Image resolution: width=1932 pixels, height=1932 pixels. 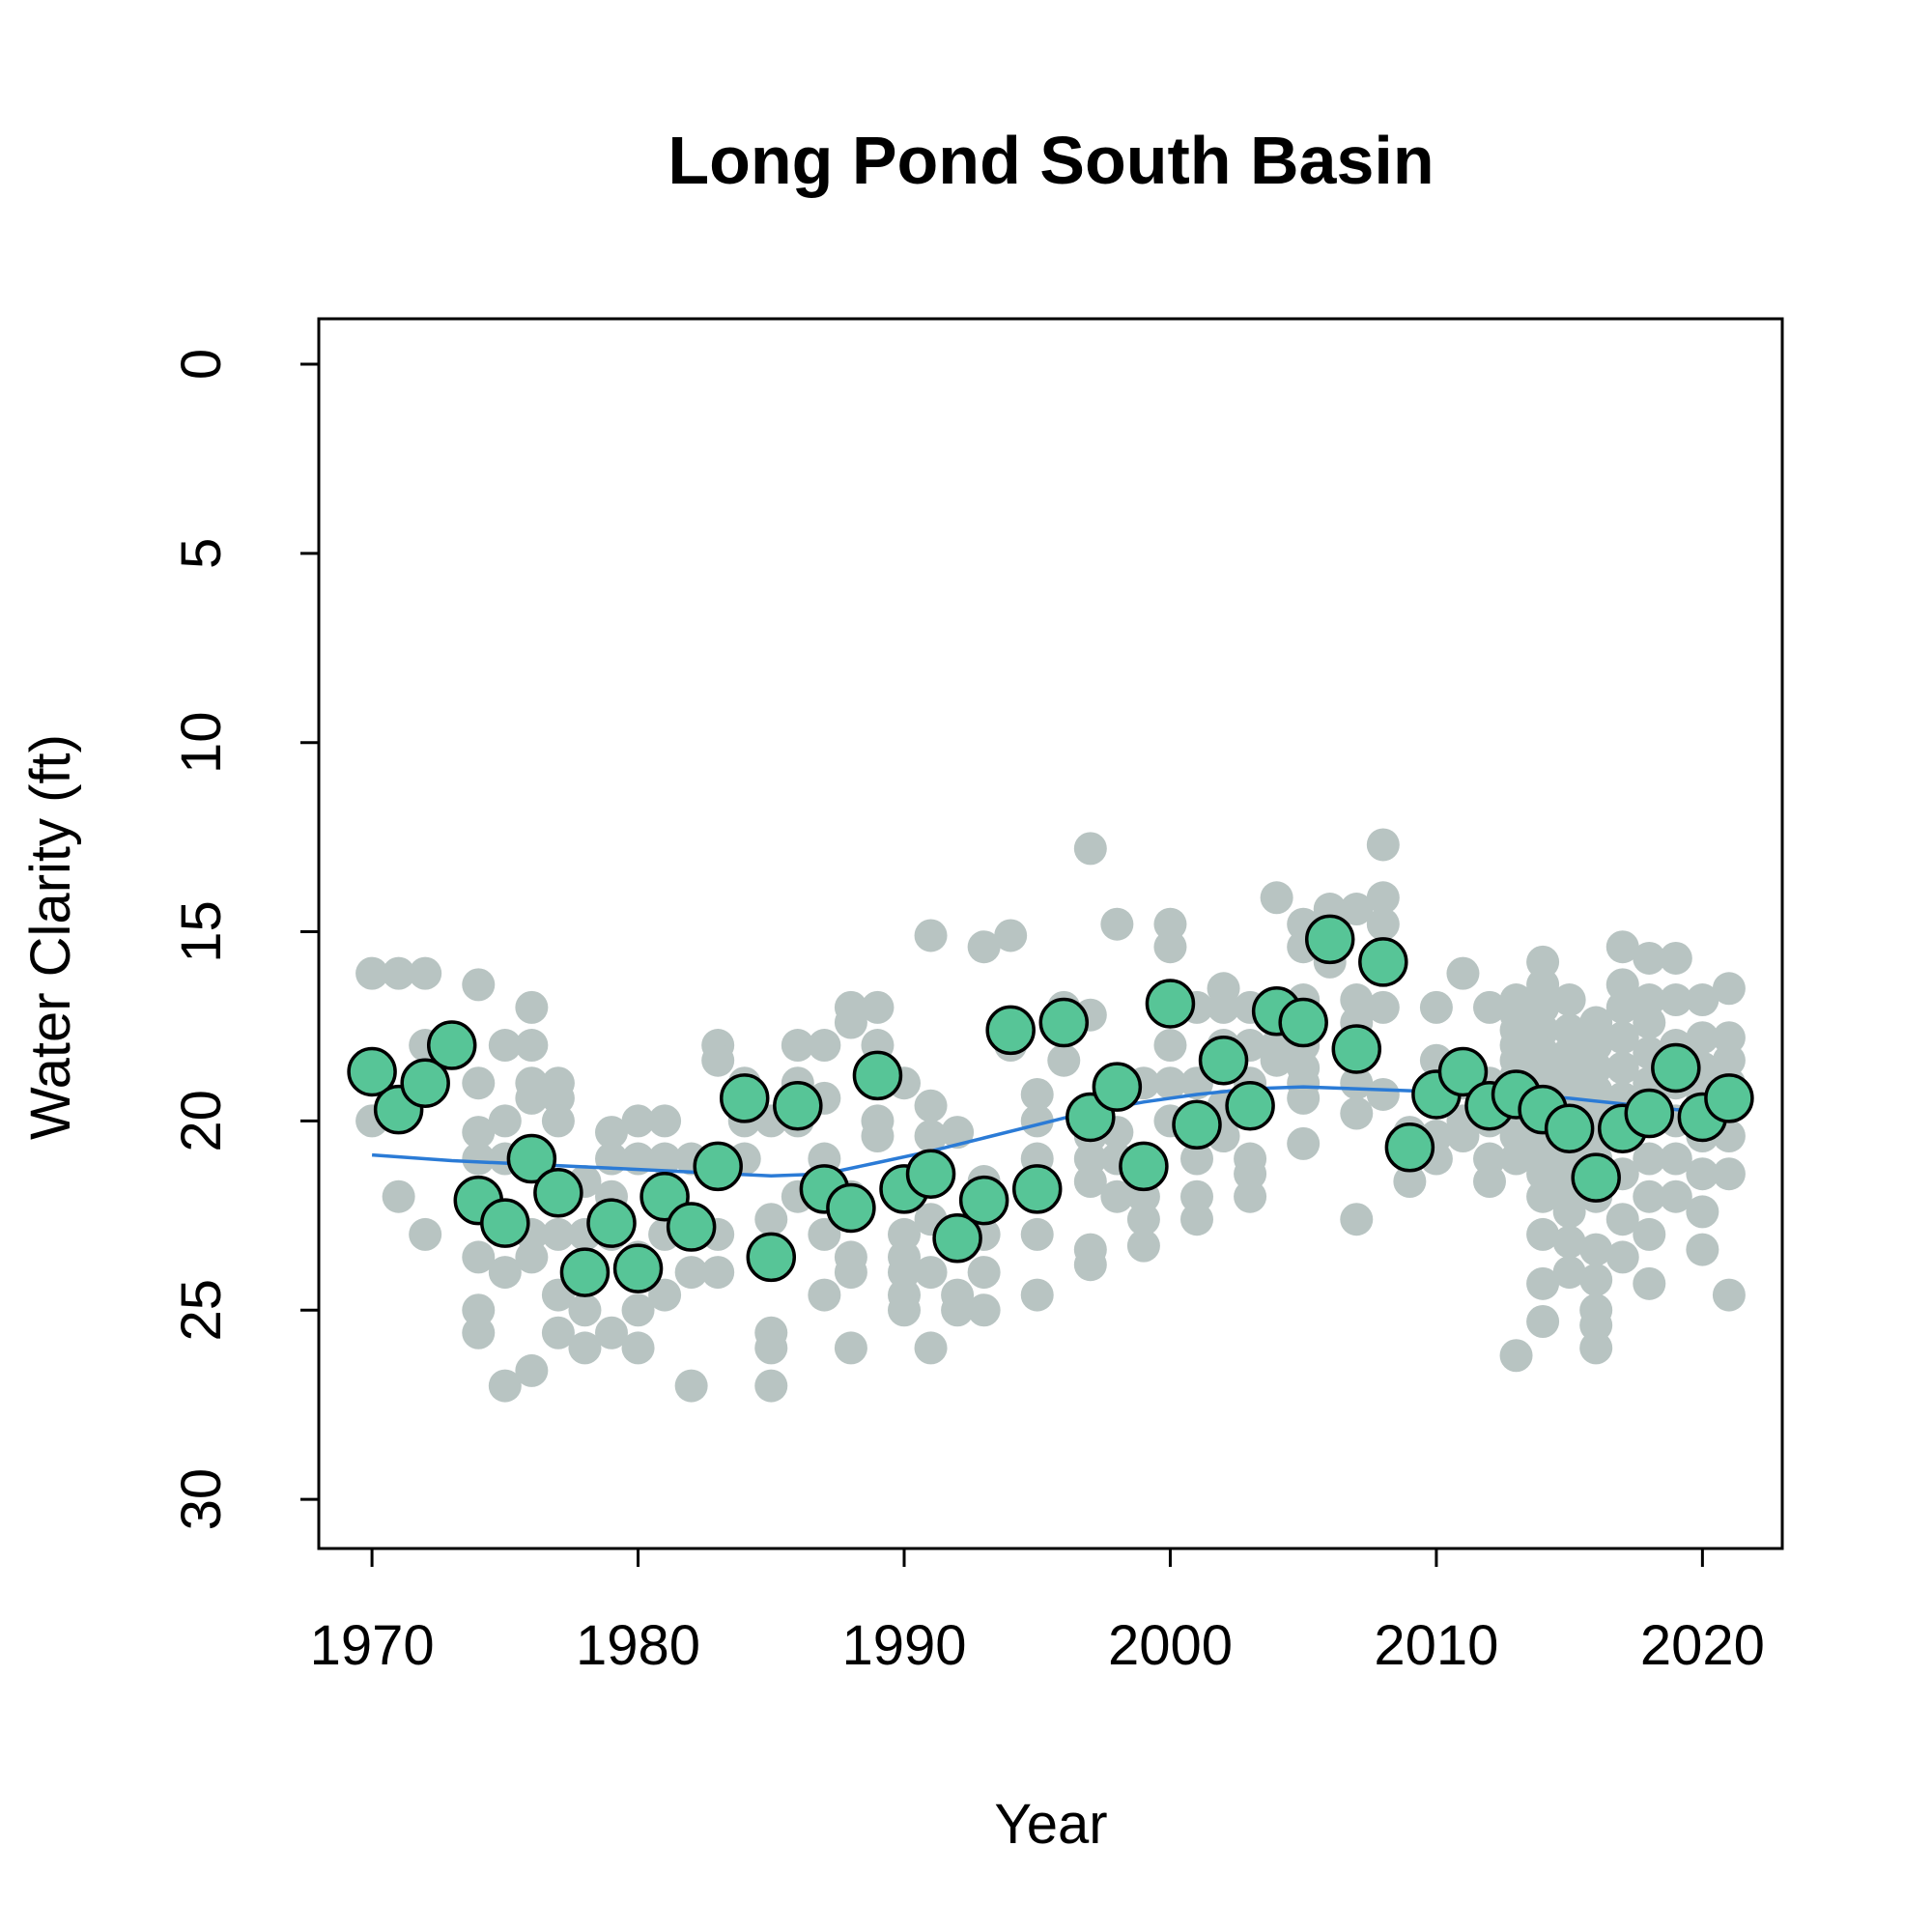 What do you see at coordinates (1436, 1645) in the screenshot?
I see `x-tick-label: 2010` at bounding box center [1436, 1645].